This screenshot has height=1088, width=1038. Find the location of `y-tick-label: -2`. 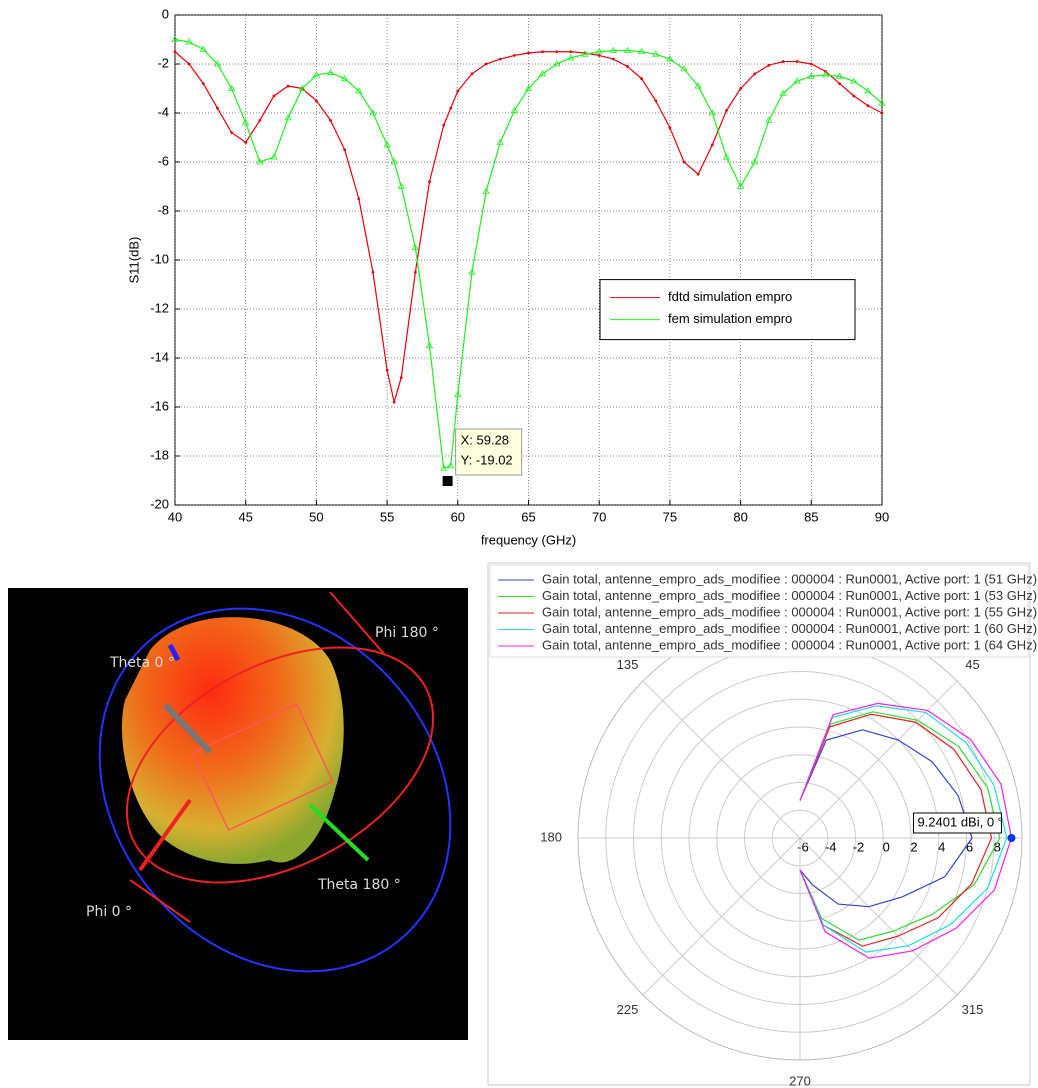

y-tick-label: -2 is located at coordinates (163, 62).